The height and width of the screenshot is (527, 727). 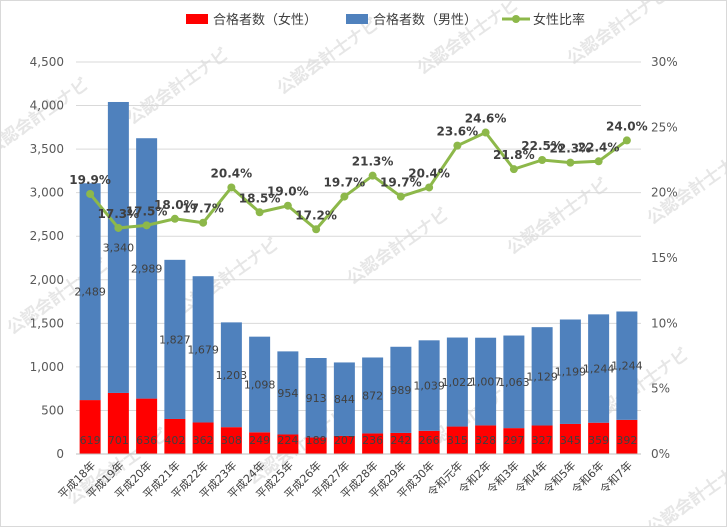 I want to click on data-label-female: 308, so click(x=231, y=440).